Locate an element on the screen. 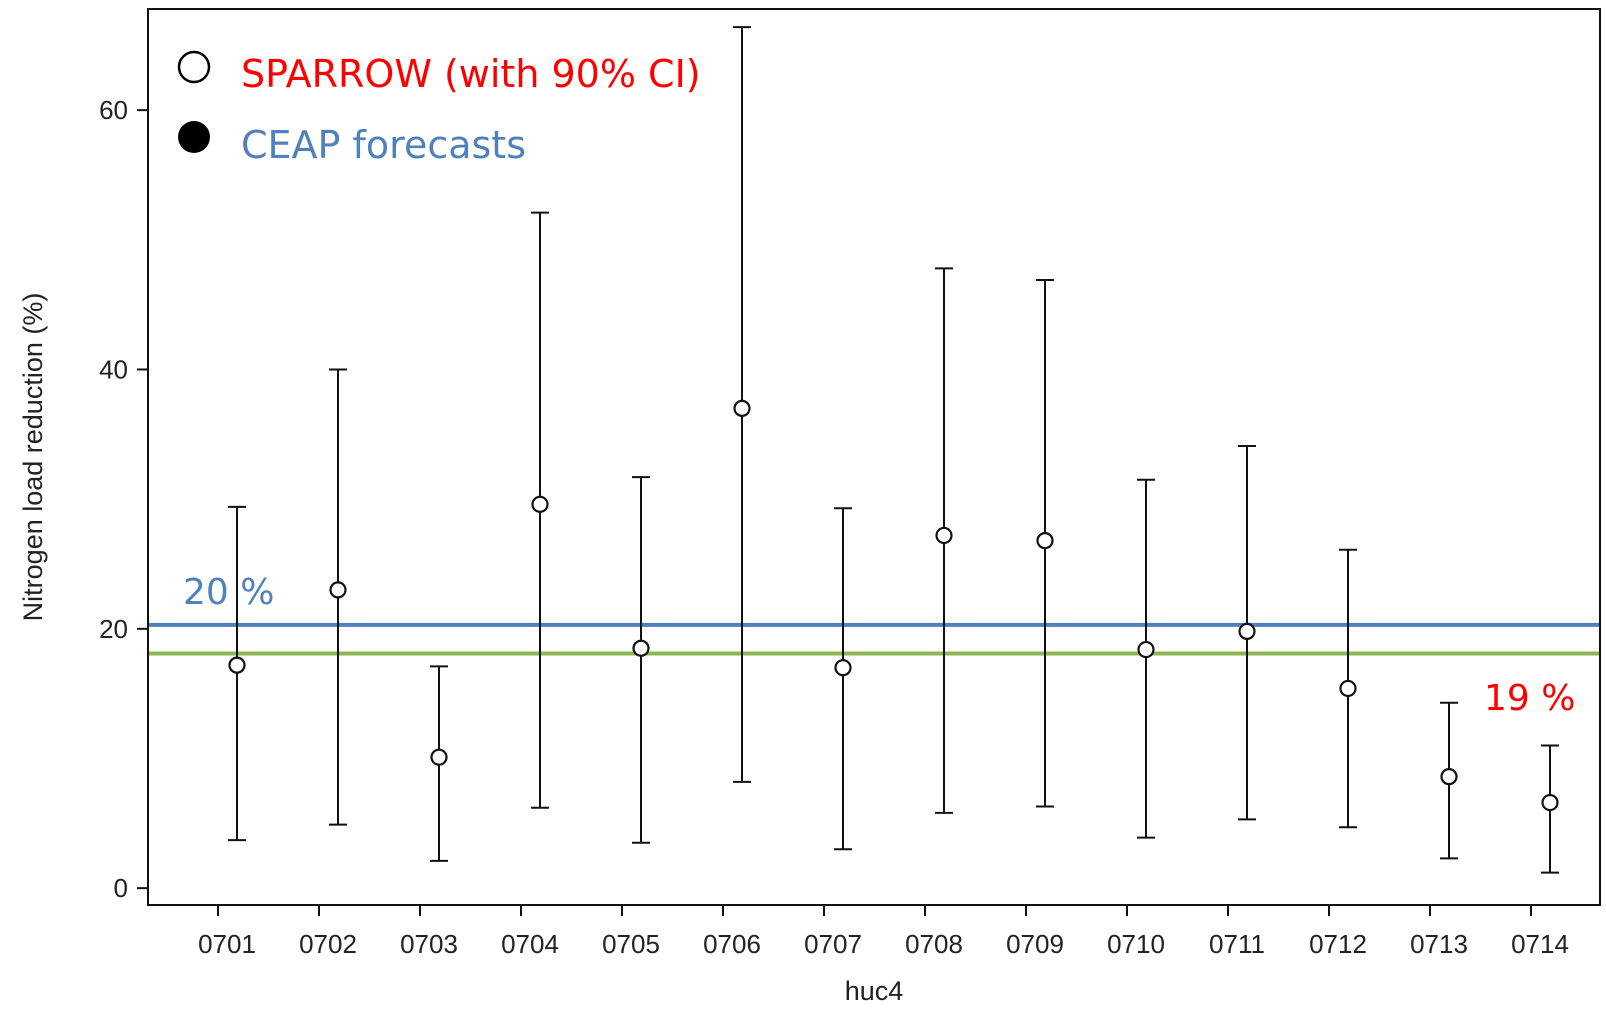 The height and width of the screenshot is (1011, 1606). x-tick-label: 0710 is located at coordinates (1136, 944).